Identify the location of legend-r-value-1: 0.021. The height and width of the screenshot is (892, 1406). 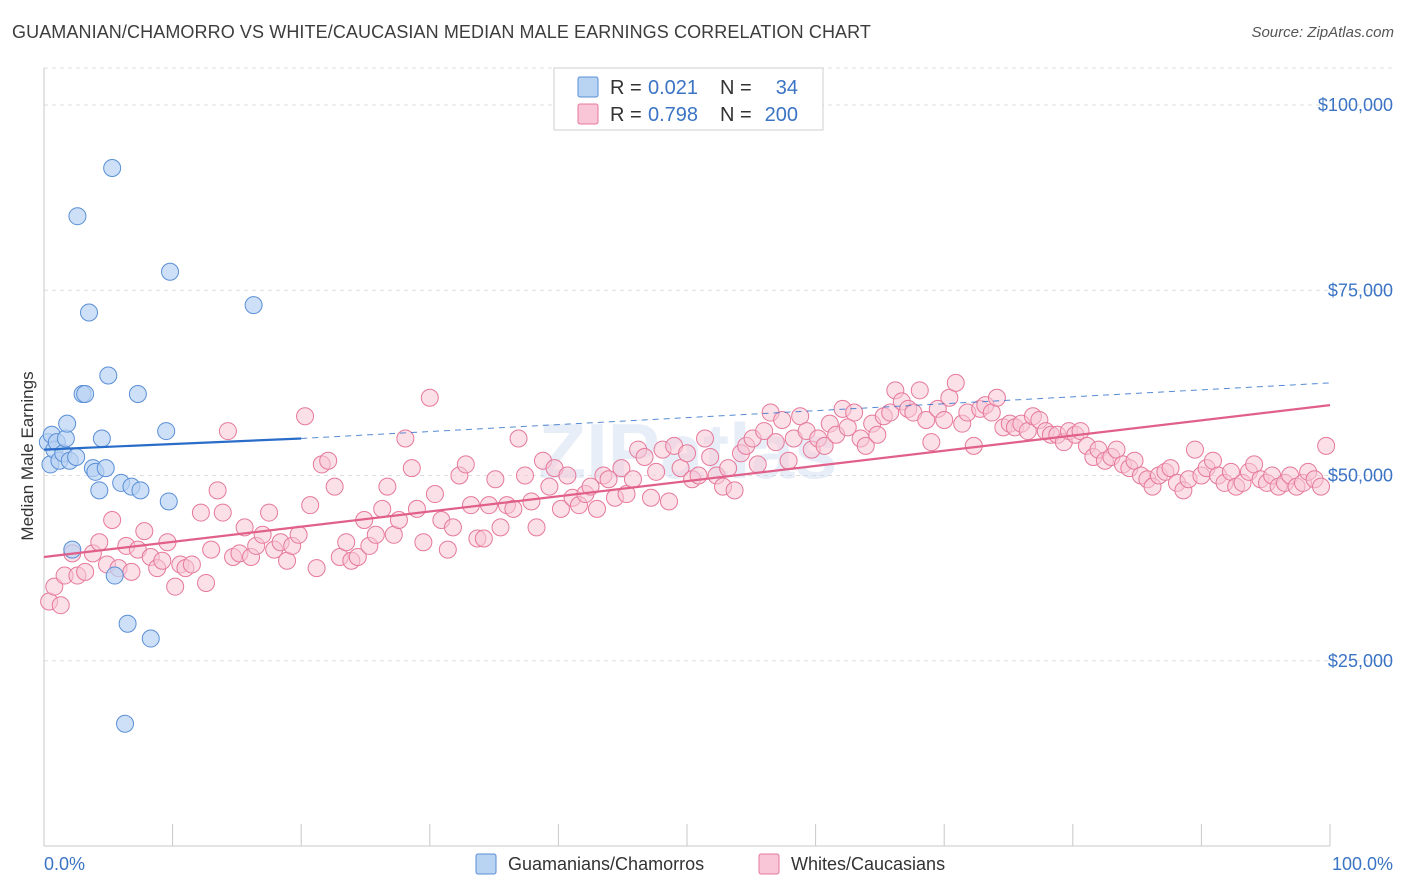
(673, 88).